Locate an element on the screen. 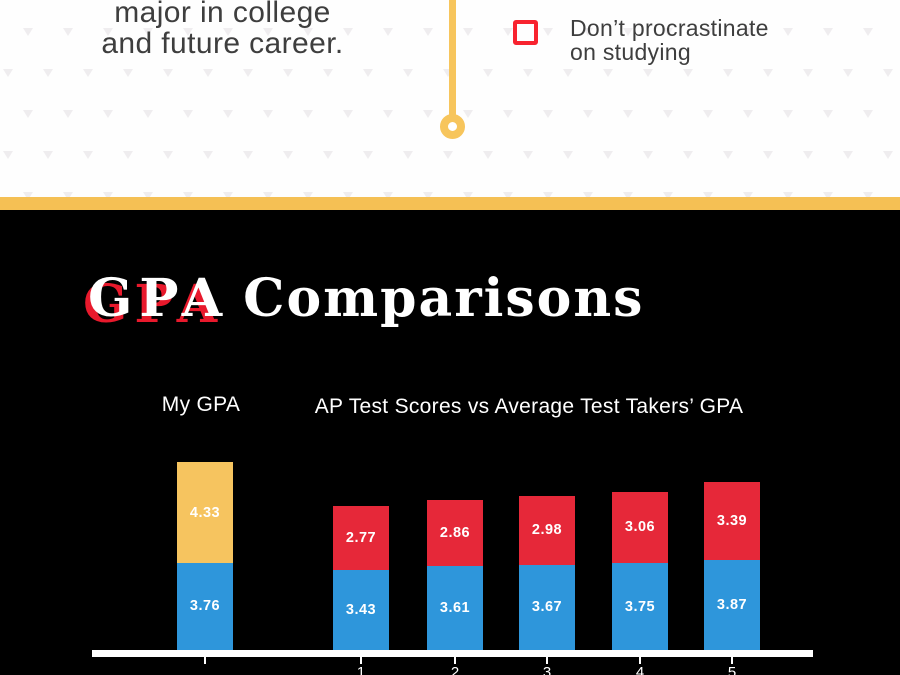 The width and height of the screenshot is (900, 675). checkbox-label: Don’t procrastinate on studying is located at coordinates (669, 40).